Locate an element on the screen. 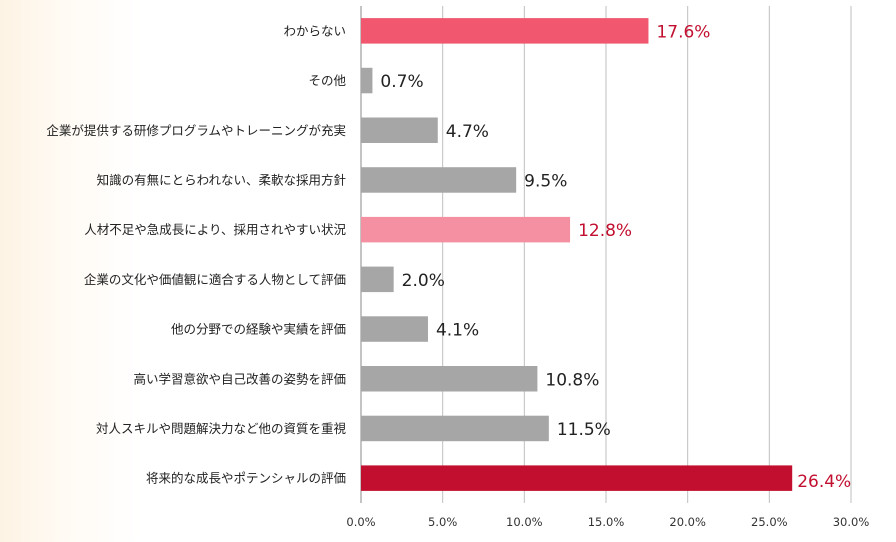  value-label: 2.0% is located at coordinates (423, 281).